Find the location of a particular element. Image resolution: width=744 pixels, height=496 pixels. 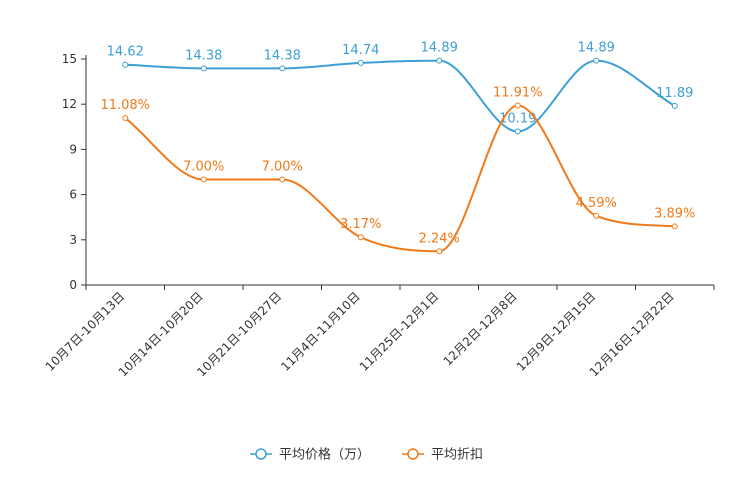

y-tick-label: 15 is located at coordinates (69, 59).